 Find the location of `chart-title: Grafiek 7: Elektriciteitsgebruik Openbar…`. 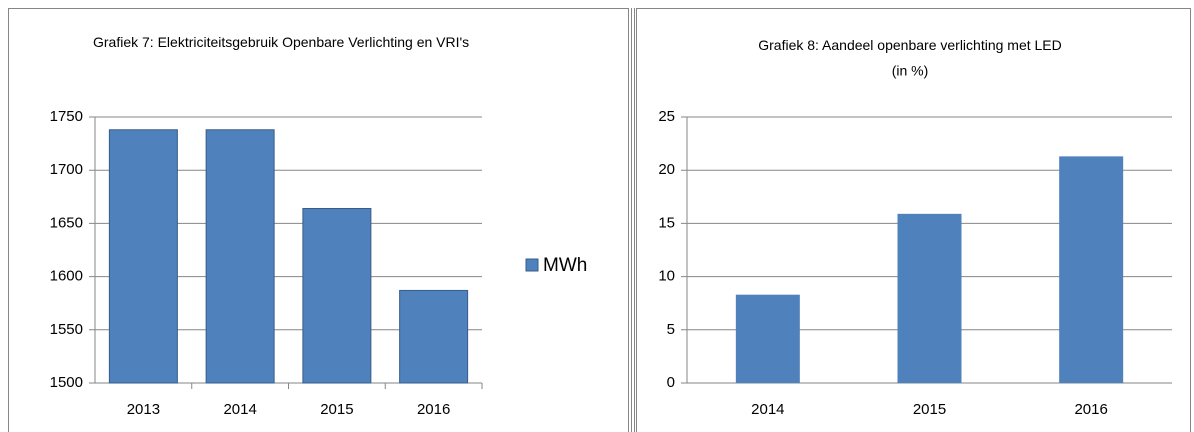

chart-title: Grafiek 7: Elektriciteitsgebruik Openbar… is located at coordinates (281, 42).